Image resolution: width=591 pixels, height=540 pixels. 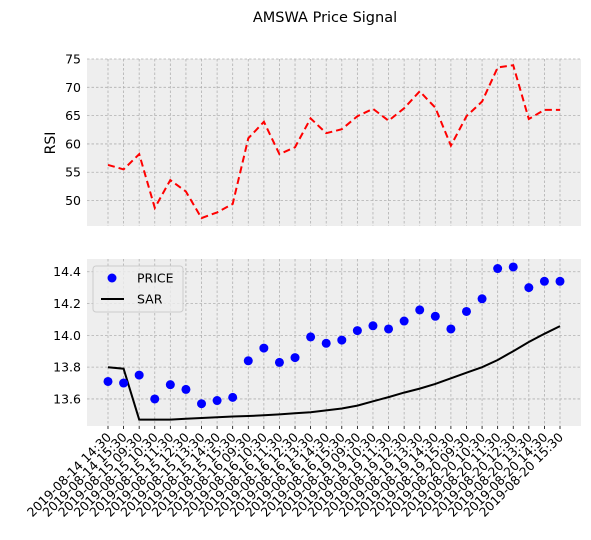 What do you see at coordinates (73, 87) in the screenshot?
I see `rsi-y-tick-label: 70` at bounding box center [73, 87].